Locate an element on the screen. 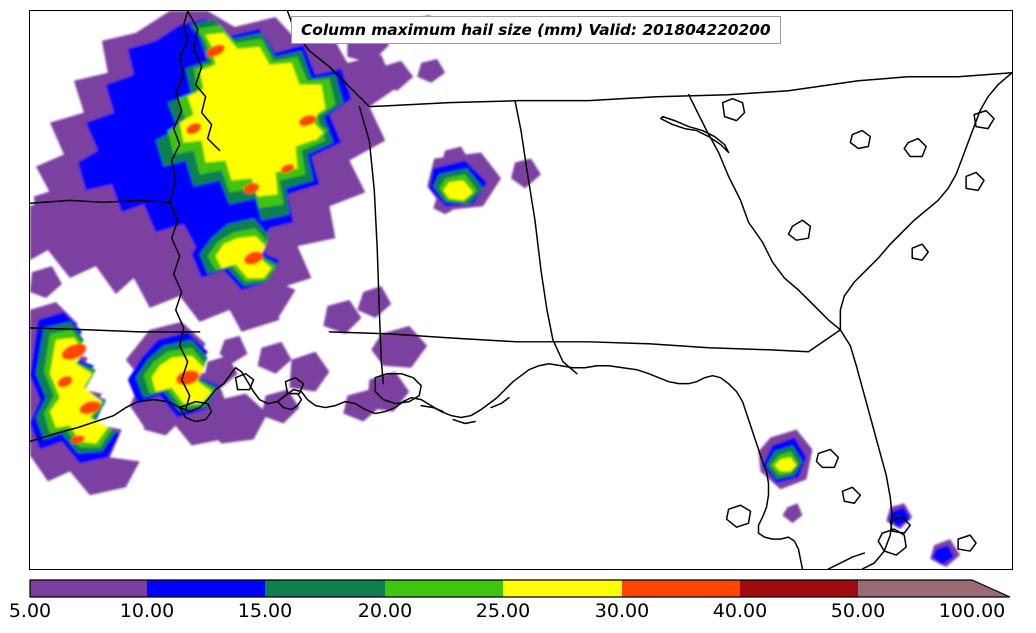  coastline-florida-keys is located at coordinates (846, 560).